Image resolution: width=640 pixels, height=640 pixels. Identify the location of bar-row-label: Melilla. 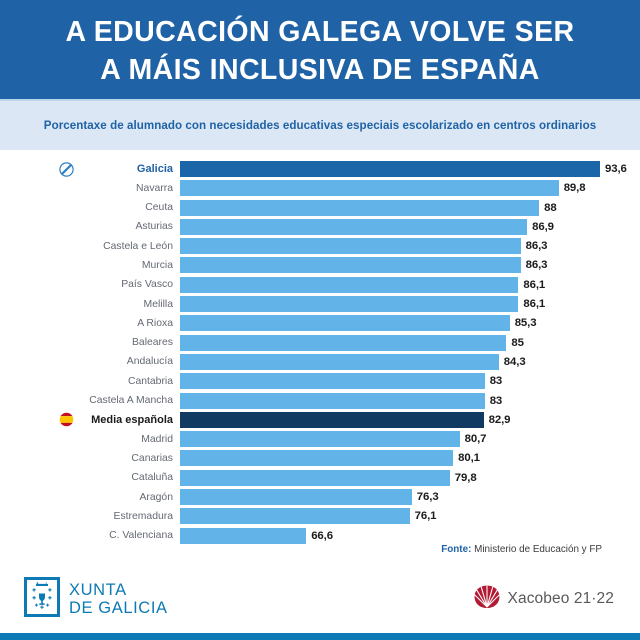
(158, 304).